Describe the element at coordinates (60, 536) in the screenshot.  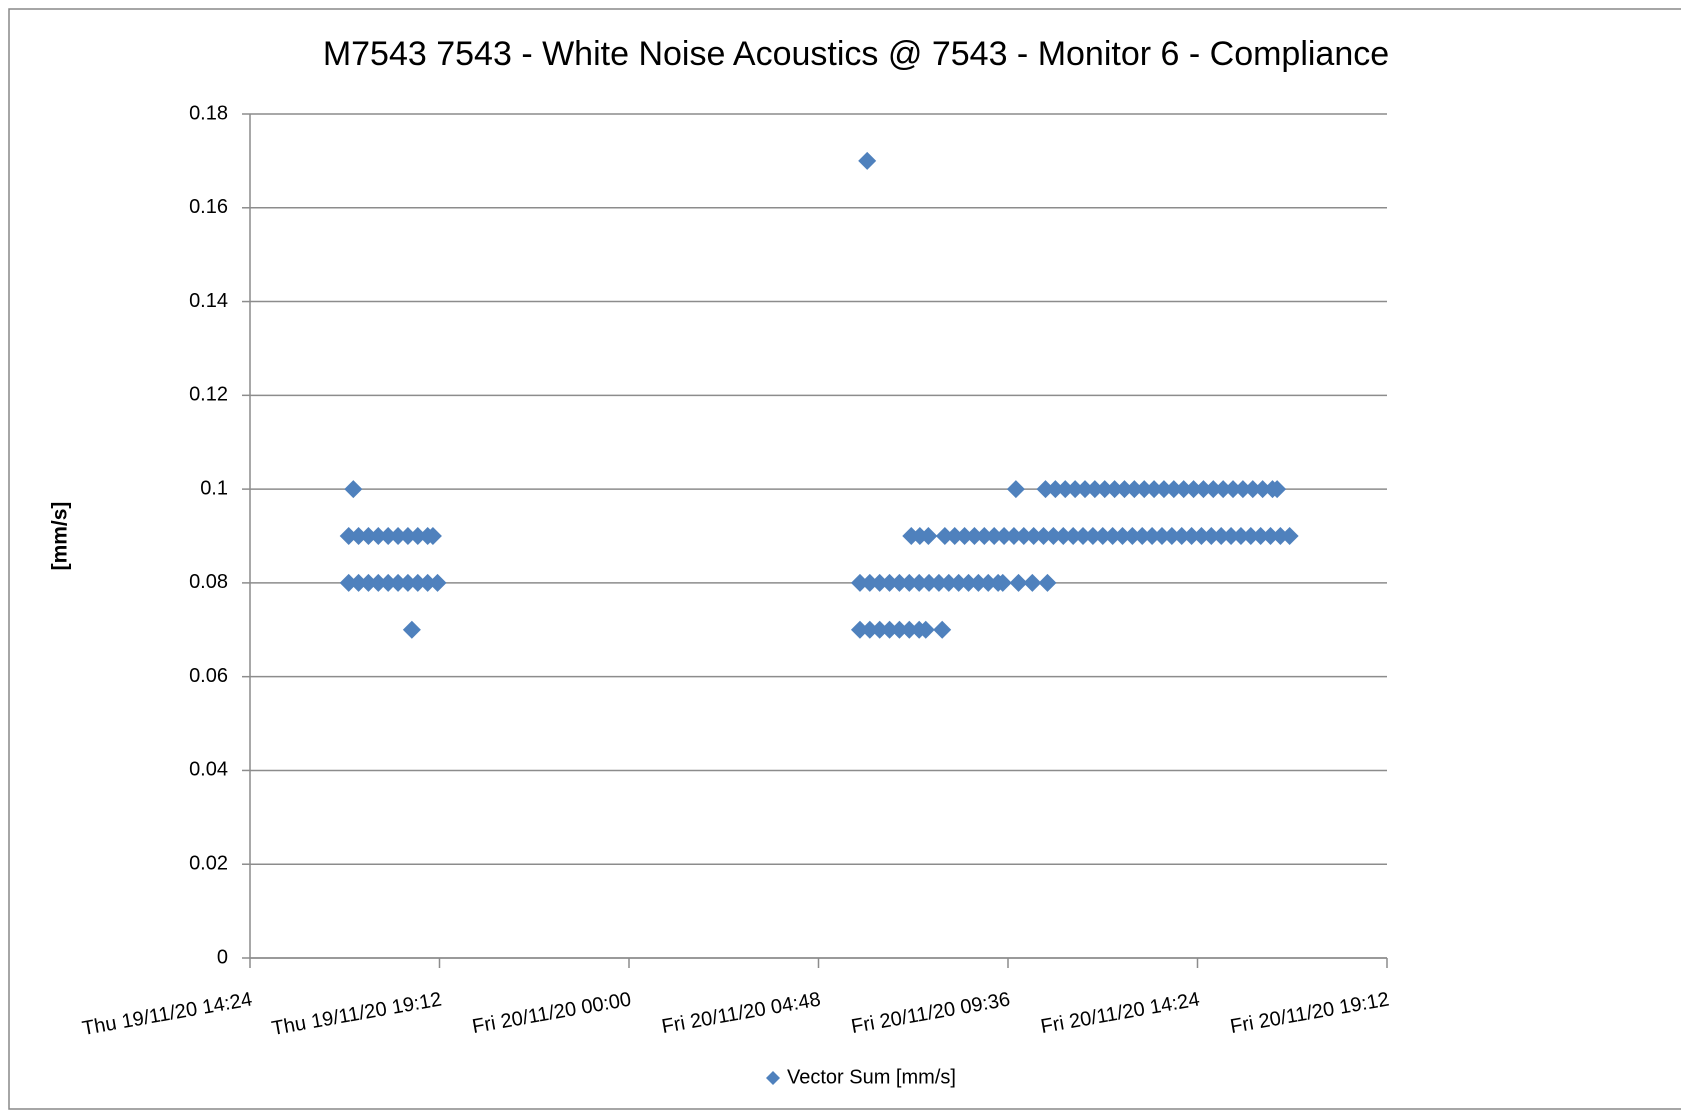
I see `y-axis-label: [mm/s]` at that location.